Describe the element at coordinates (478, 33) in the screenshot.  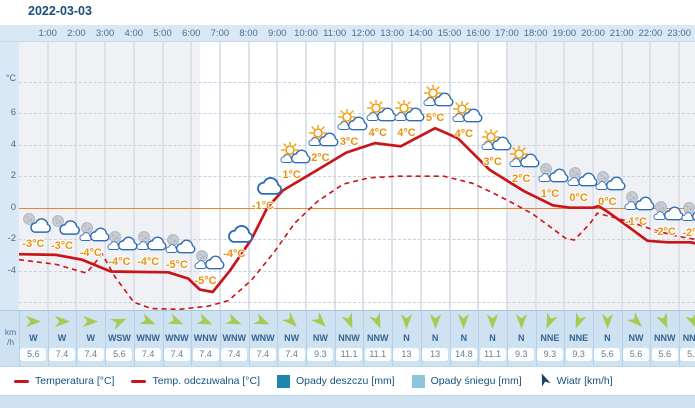
I see `time-label: 16:00` at that location.